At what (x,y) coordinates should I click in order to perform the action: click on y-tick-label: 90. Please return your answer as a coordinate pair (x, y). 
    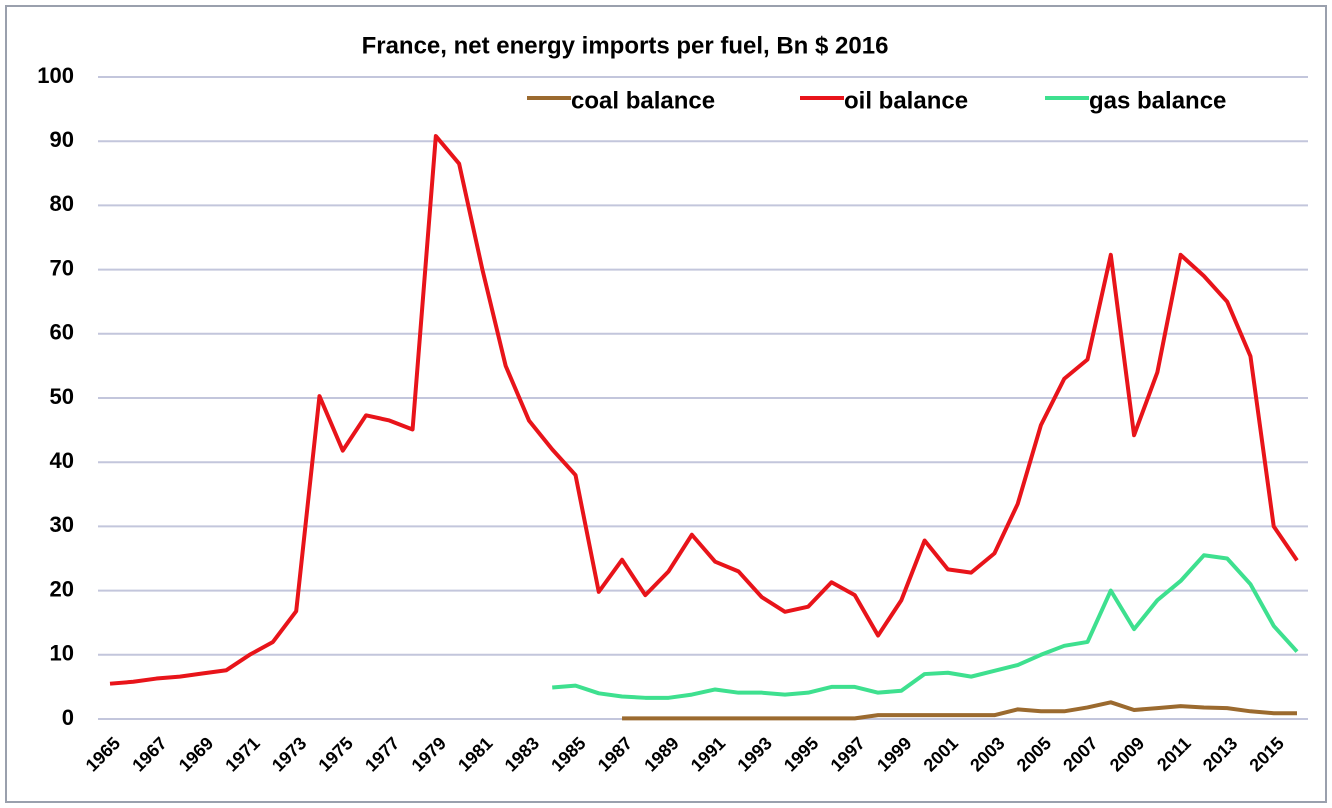
    Looking at the image, I should click on (62, 139).